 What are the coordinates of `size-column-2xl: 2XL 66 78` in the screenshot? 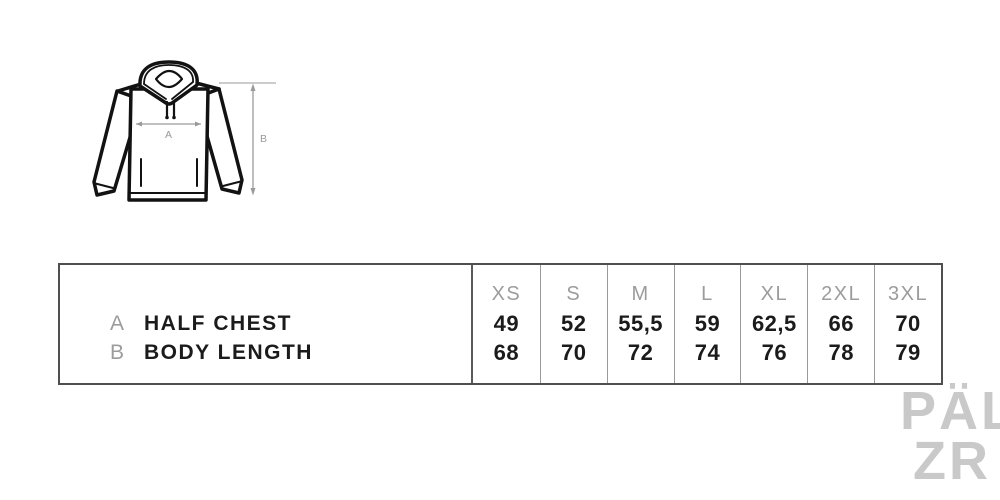 It's located at (840, 324).